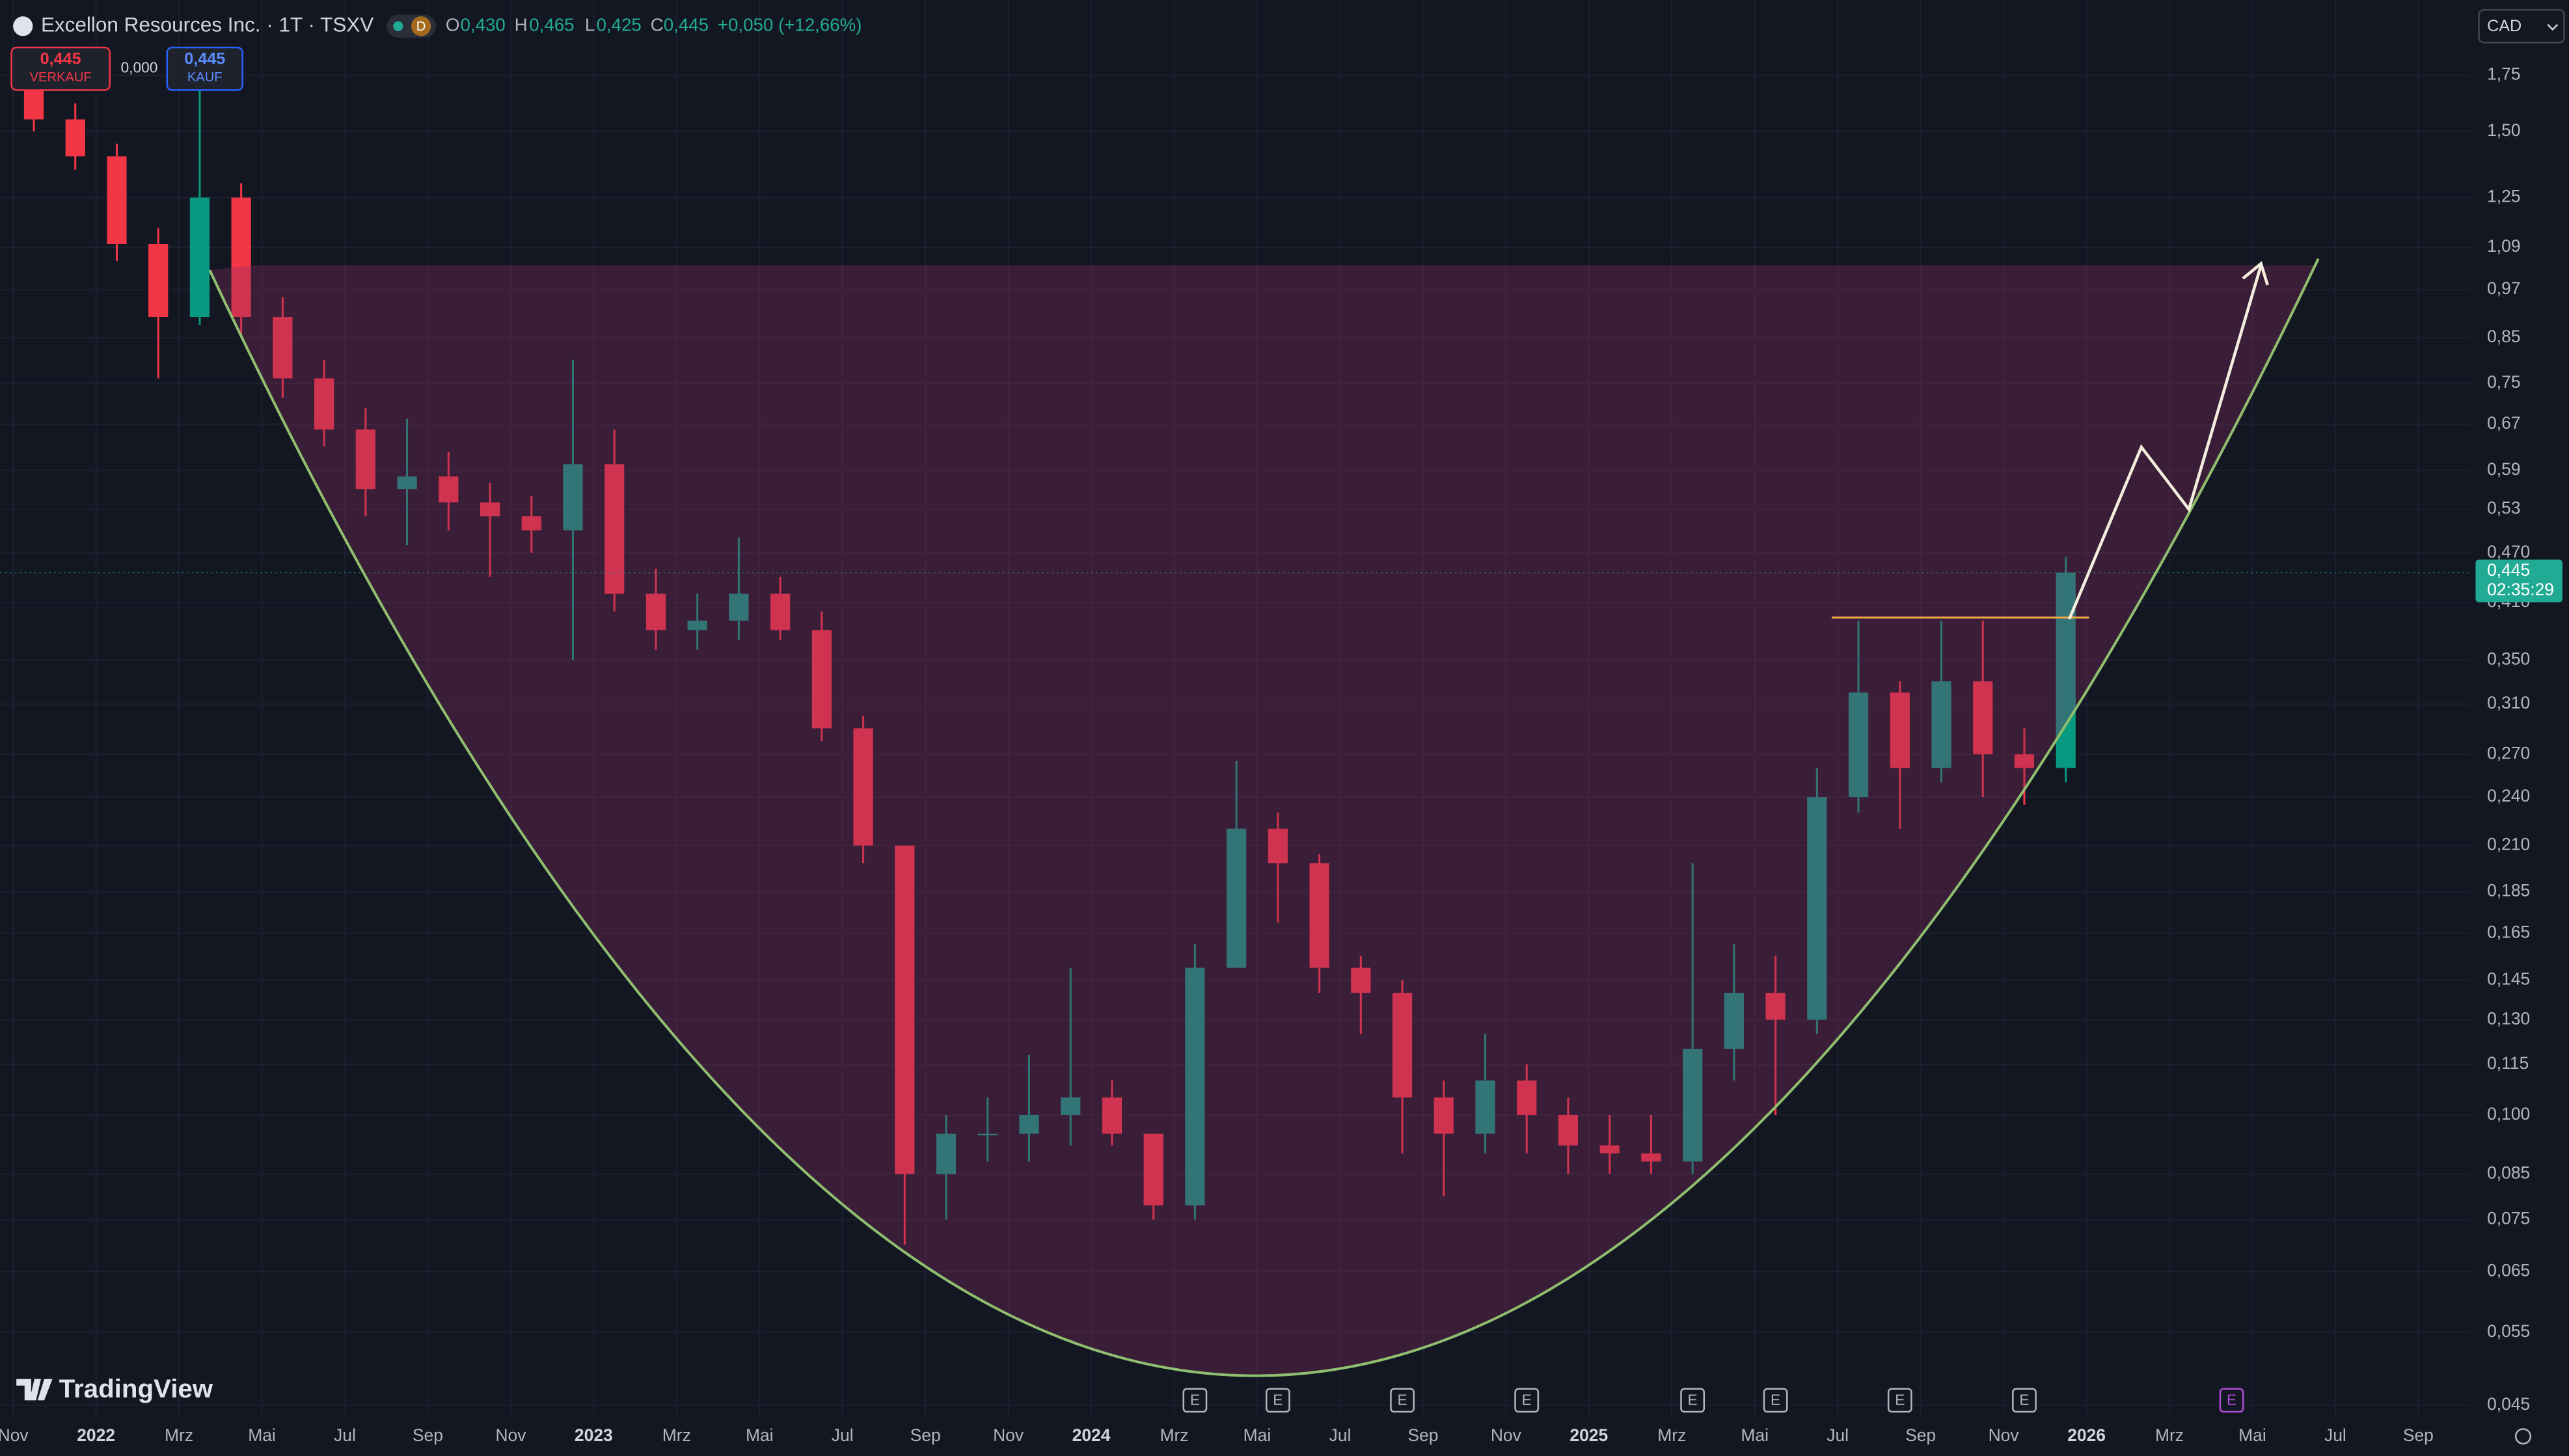 The image size is (2569, 1456). What do you see at coordinates (96, 1435) in the screenshot?
I see `x-tick-label: 2022` at bounding box center [96, 1435].